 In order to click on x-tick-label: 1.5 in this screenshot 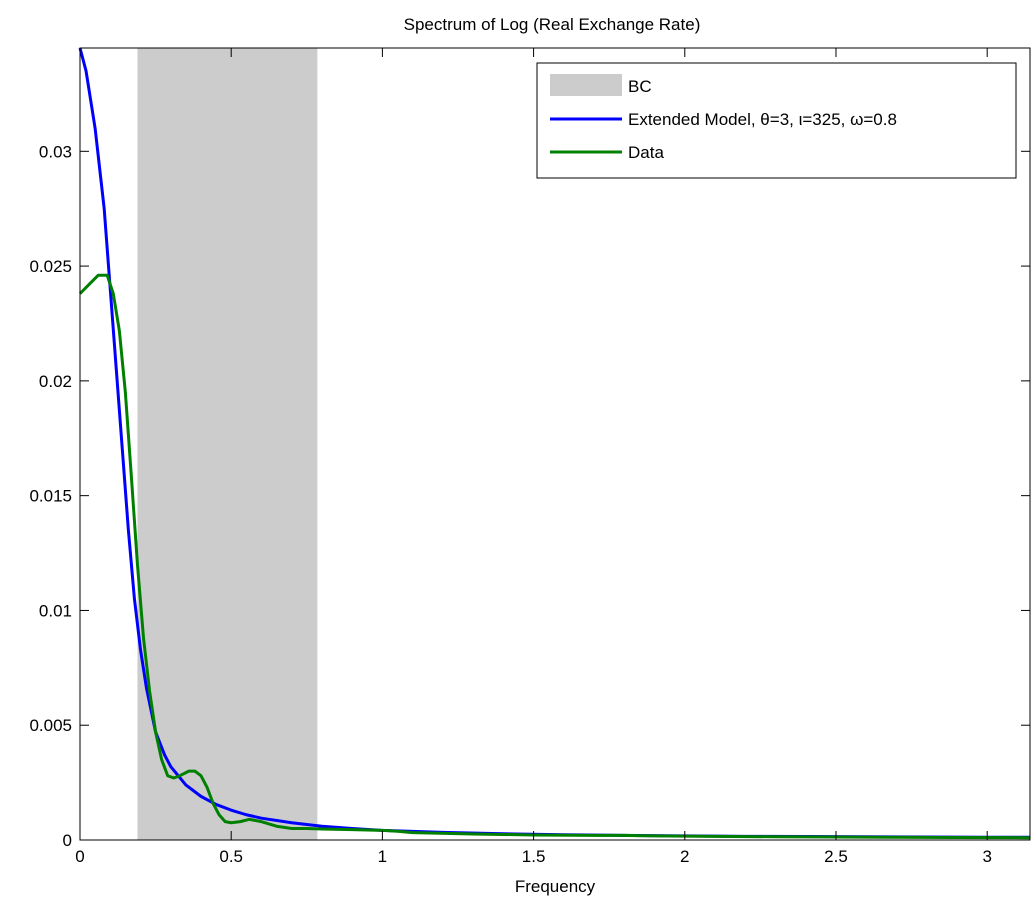, I will do `click(534, 856)`.